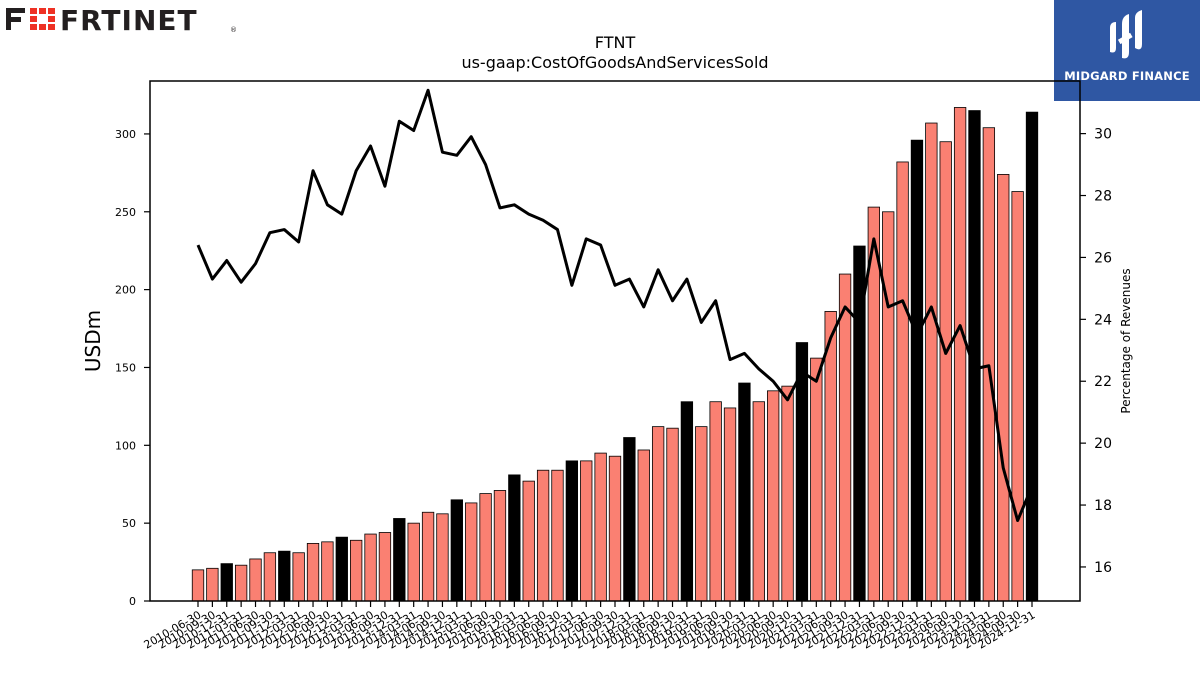  Describe the element at coordinates (1103, 382) in the screenshot. I see `y2-tick-label: 22` at that location.